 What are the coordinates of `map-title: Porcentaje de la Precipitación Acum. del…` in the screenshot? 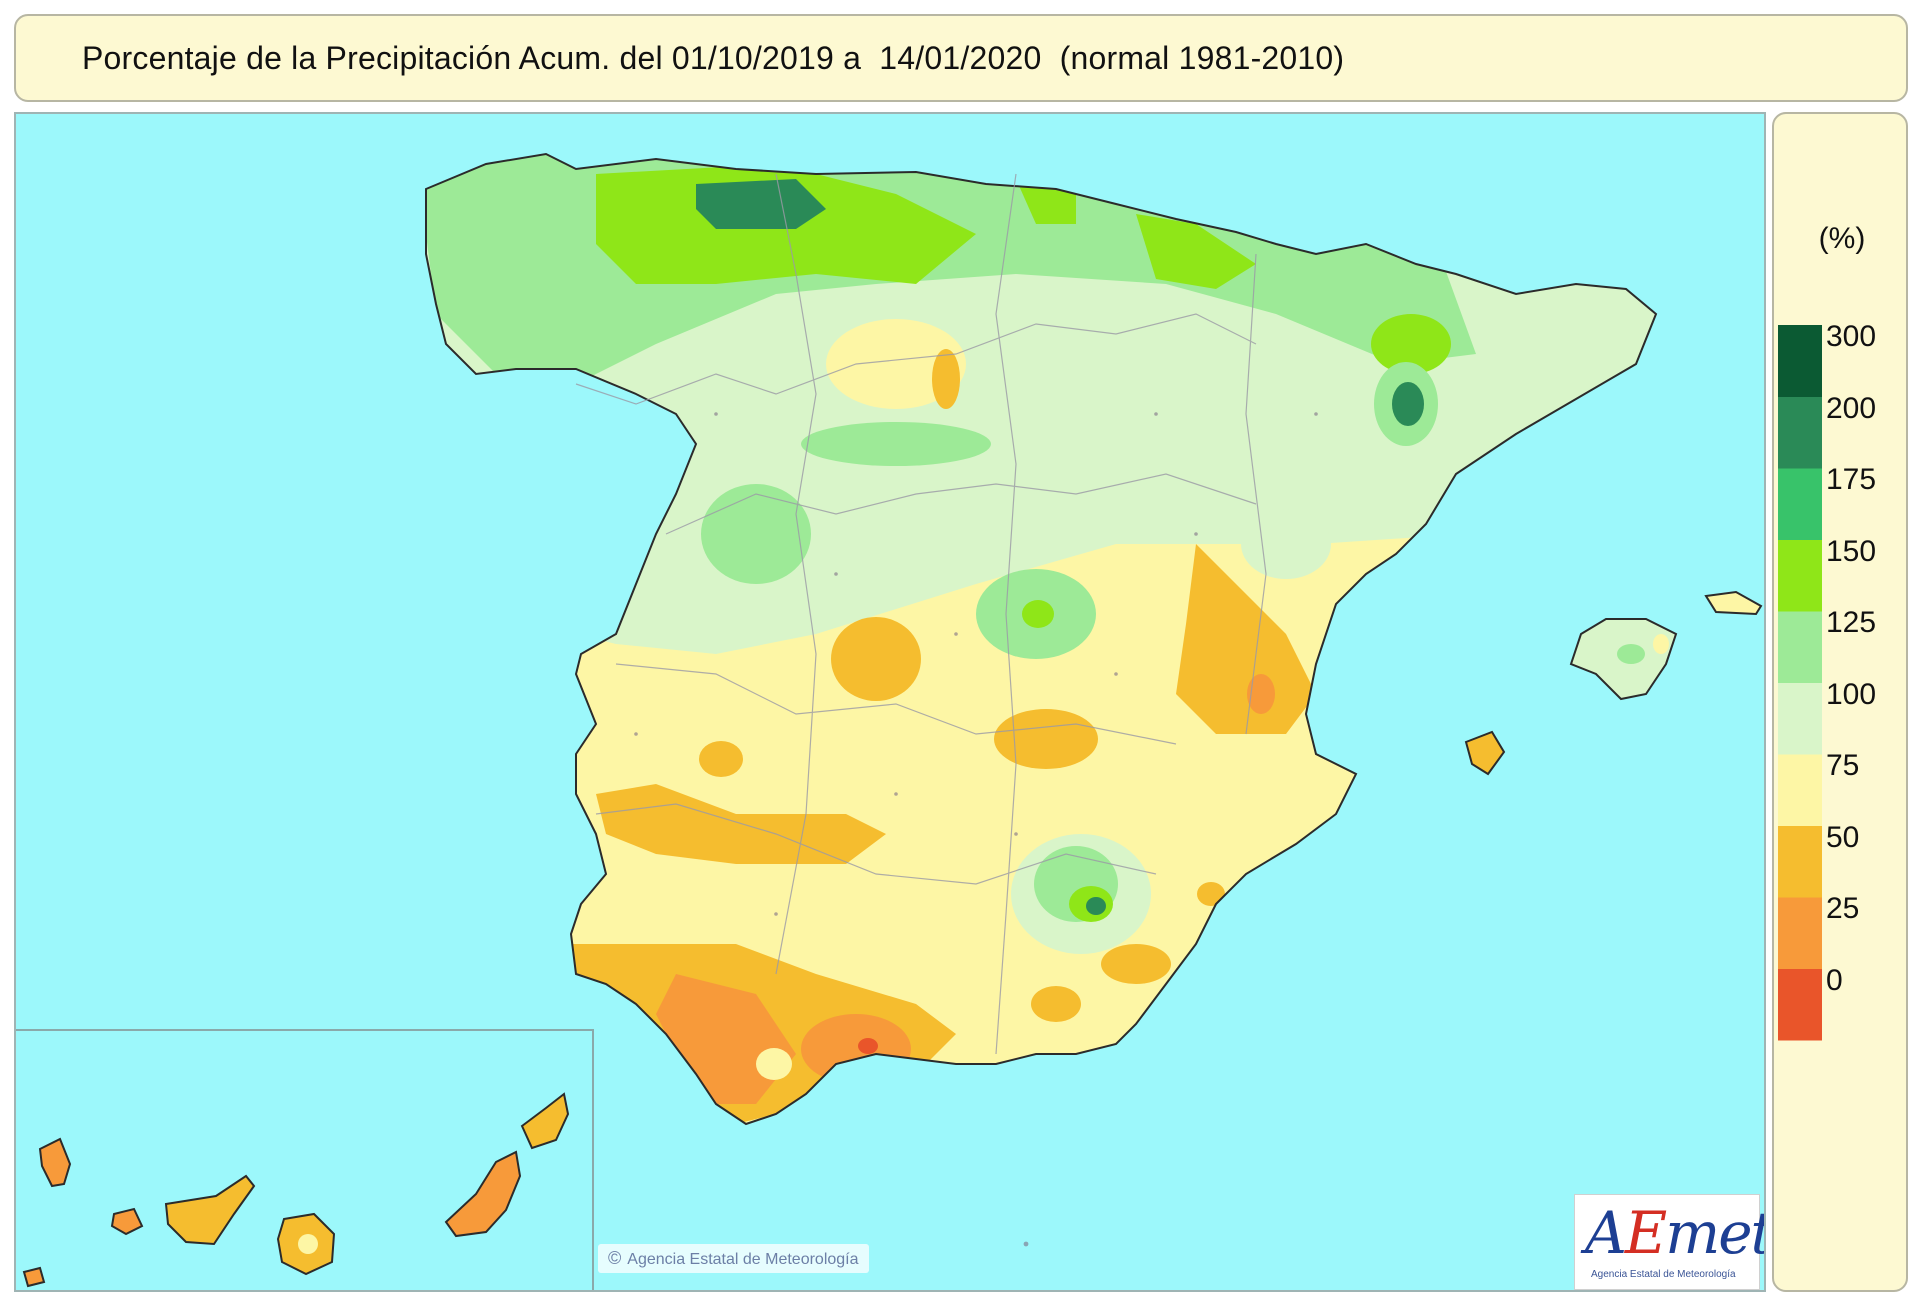 It's located at (713, 58).